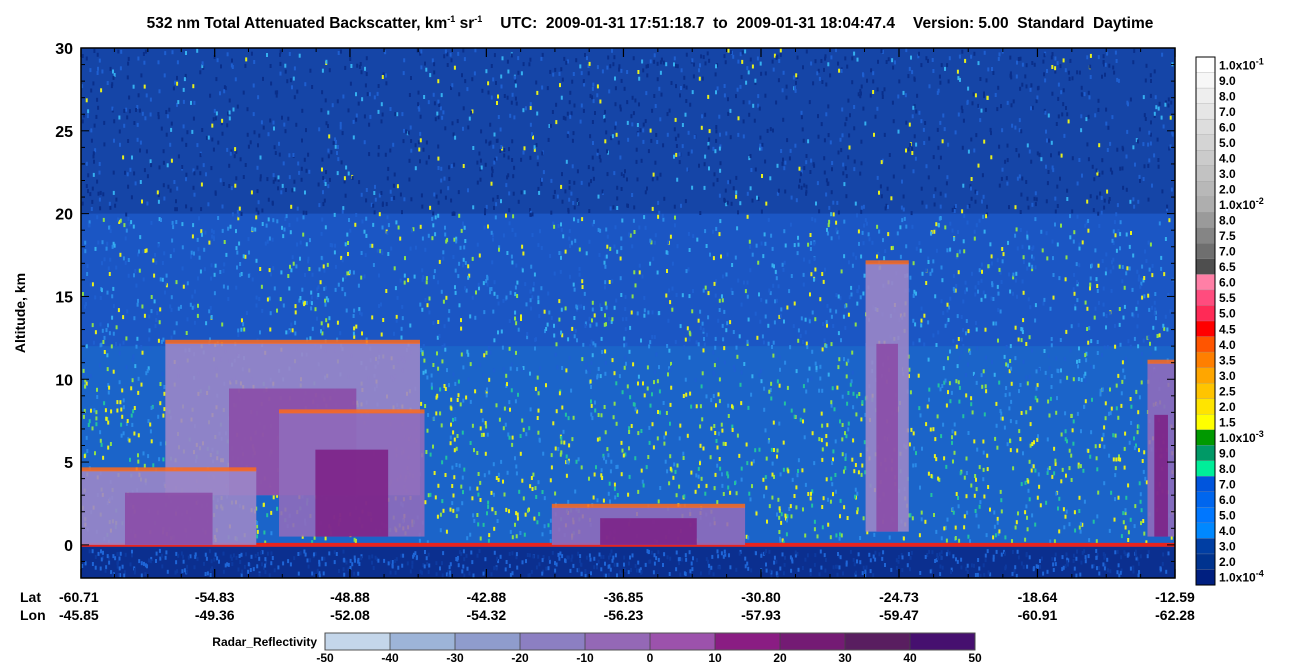 The image size is (1300, 667). What do you see at coordinates (68, 546) in the screenshot?
I see `y-tick-label: 0` at bounding box center [68, 546].